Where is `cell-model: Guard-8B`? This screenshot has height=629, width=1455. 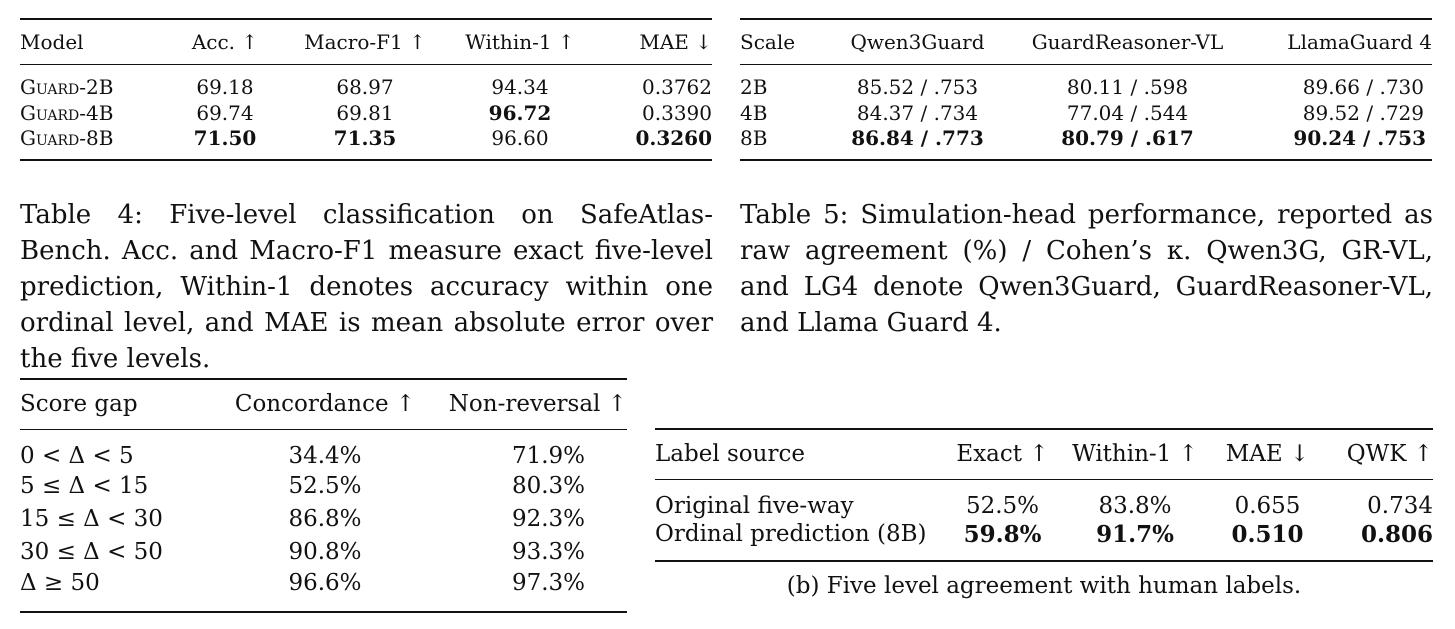 cell-model: Guard-8B is located at coordinates (67, 138).